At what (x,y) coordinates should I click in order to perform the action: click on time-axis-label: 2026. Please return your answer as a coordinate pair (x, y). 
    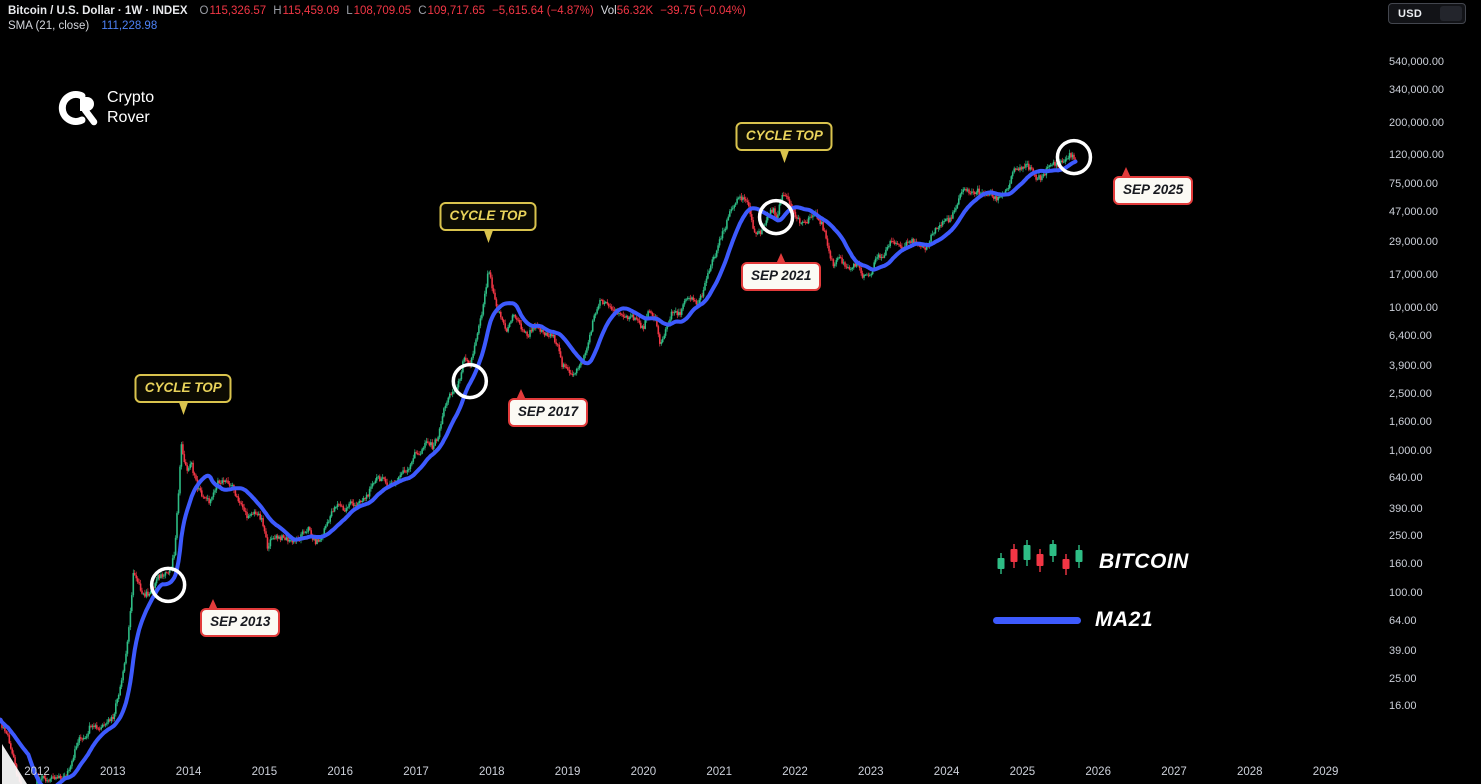
    Looking at the image, I should click on (1098, 772).